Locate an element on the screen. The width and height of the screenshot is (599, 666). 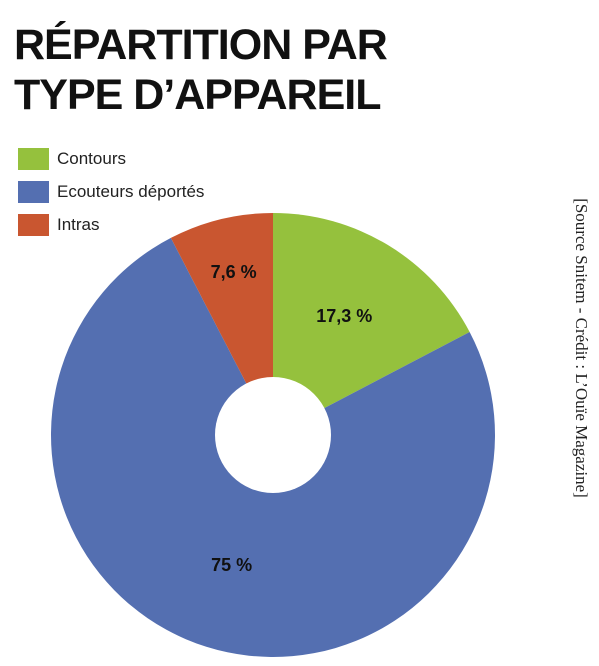
legend-item-contours: Contours is located at coordinates (111, 158).